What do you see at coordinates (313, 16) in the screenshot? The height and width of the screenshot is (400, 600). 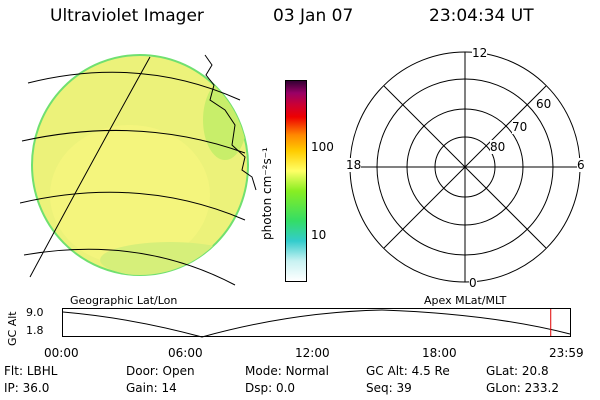 I see `date-label: 03 Jan 07` at bounding box center [313, 16].